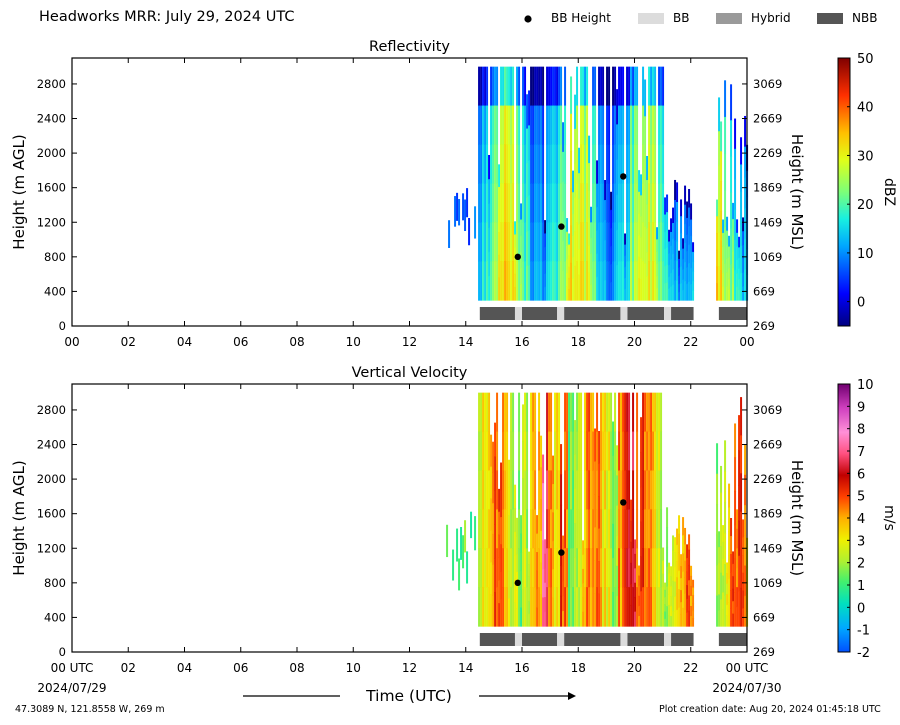 The width and height of the screenshot is (900, 725). Describe the element at coordinates (767, 84) in the screenshot. I see `y-tick-label-right: 3069` at that location.